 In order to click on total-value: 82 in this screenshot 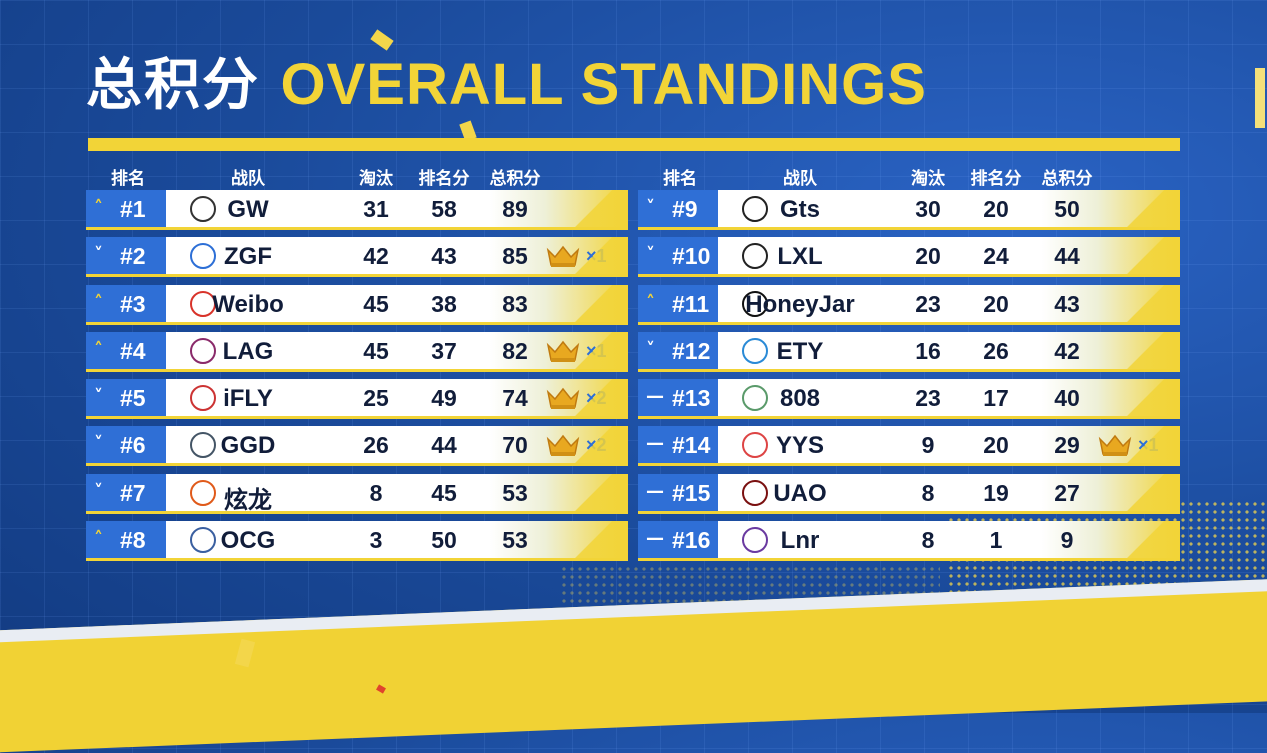, I will do `click(515, 350)`.